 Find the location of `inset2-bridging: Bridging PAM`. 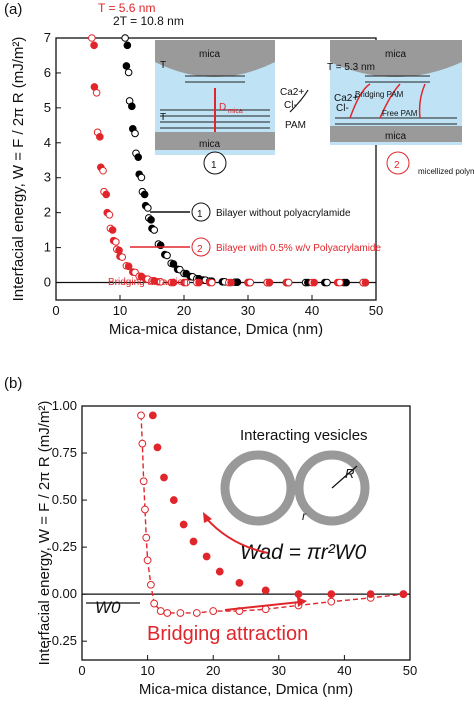

inset2-bridging: Bridging PAM is located at coordinates (379, 94).